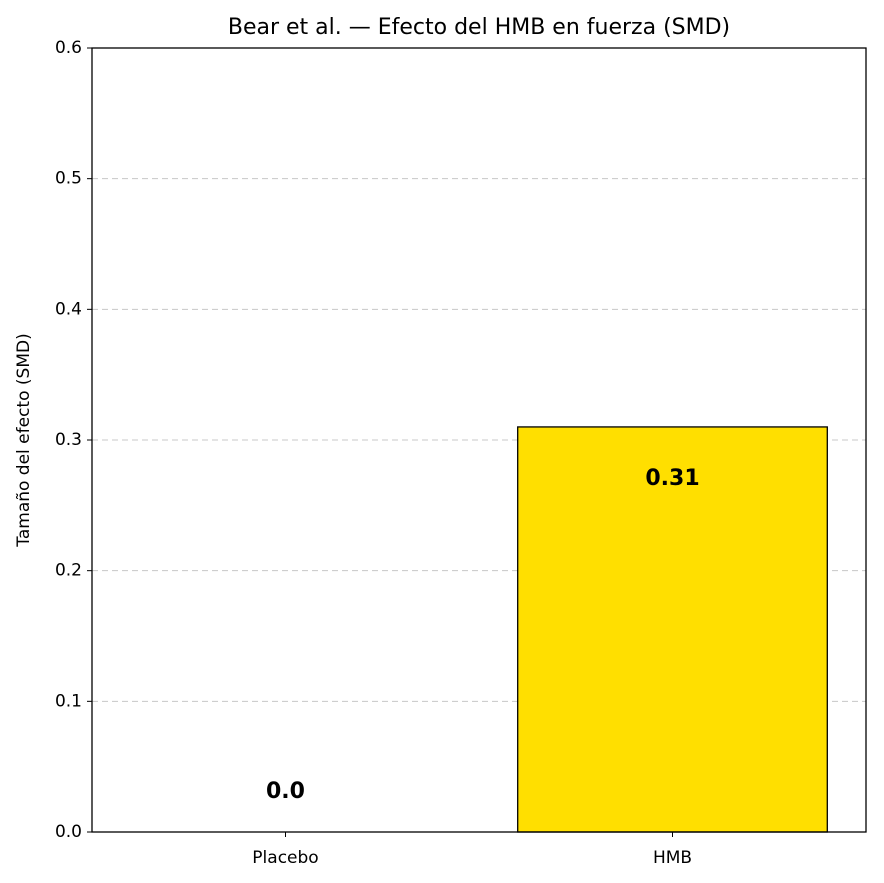 Image resolution: width=884 pixels, height=883 pixels. I want to click on y-tick-label: 0.6, so click(68, 48).